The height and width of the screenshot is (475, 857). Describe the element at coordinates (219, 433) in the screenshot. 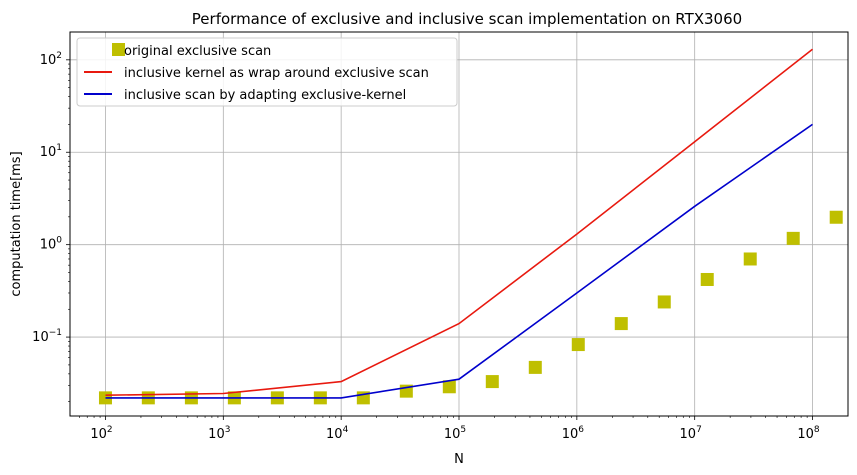

I see `x-tick-label: 103` at that location.